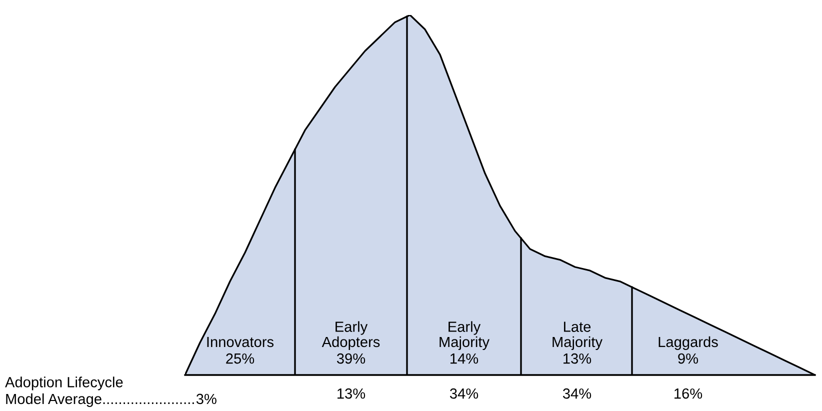 This screenshot has height=411, width=822. I want to click on category-label: Early Adopters, so click(351, 335).